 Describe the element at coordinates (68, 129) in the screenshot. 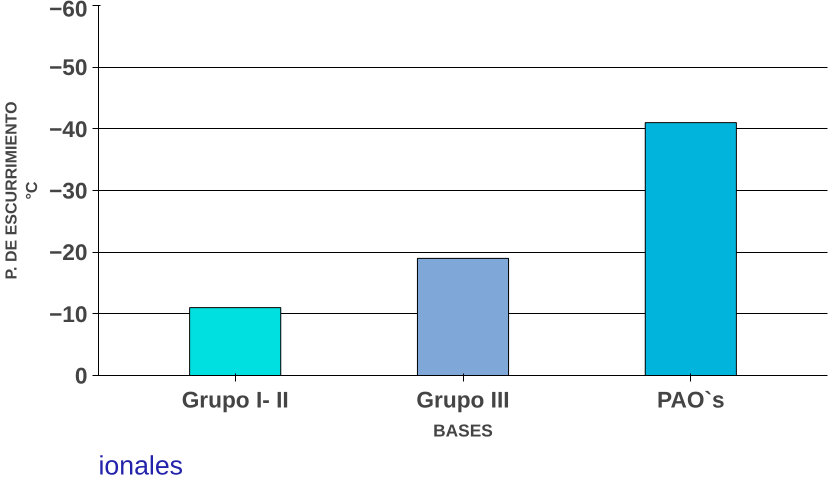

I see `y-tick-label: −40` at that location.